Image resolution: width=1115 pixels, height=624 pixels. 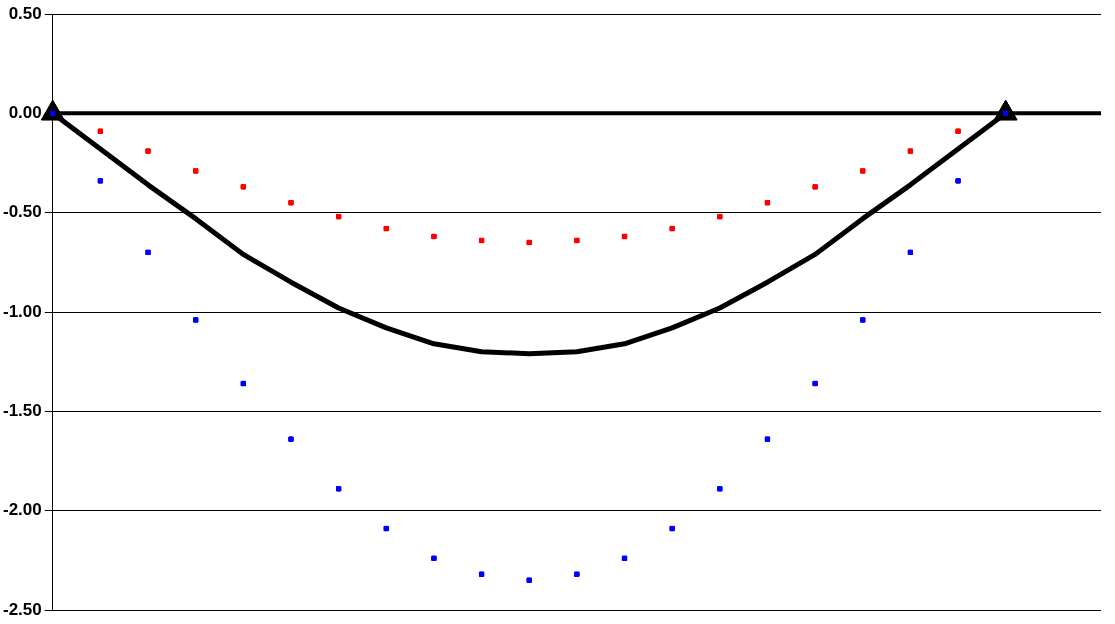 What do you see at coordinates (22, 510) in the screenshot?
I see `y-tick-label: -2.00` at bounding box center [22, 510].